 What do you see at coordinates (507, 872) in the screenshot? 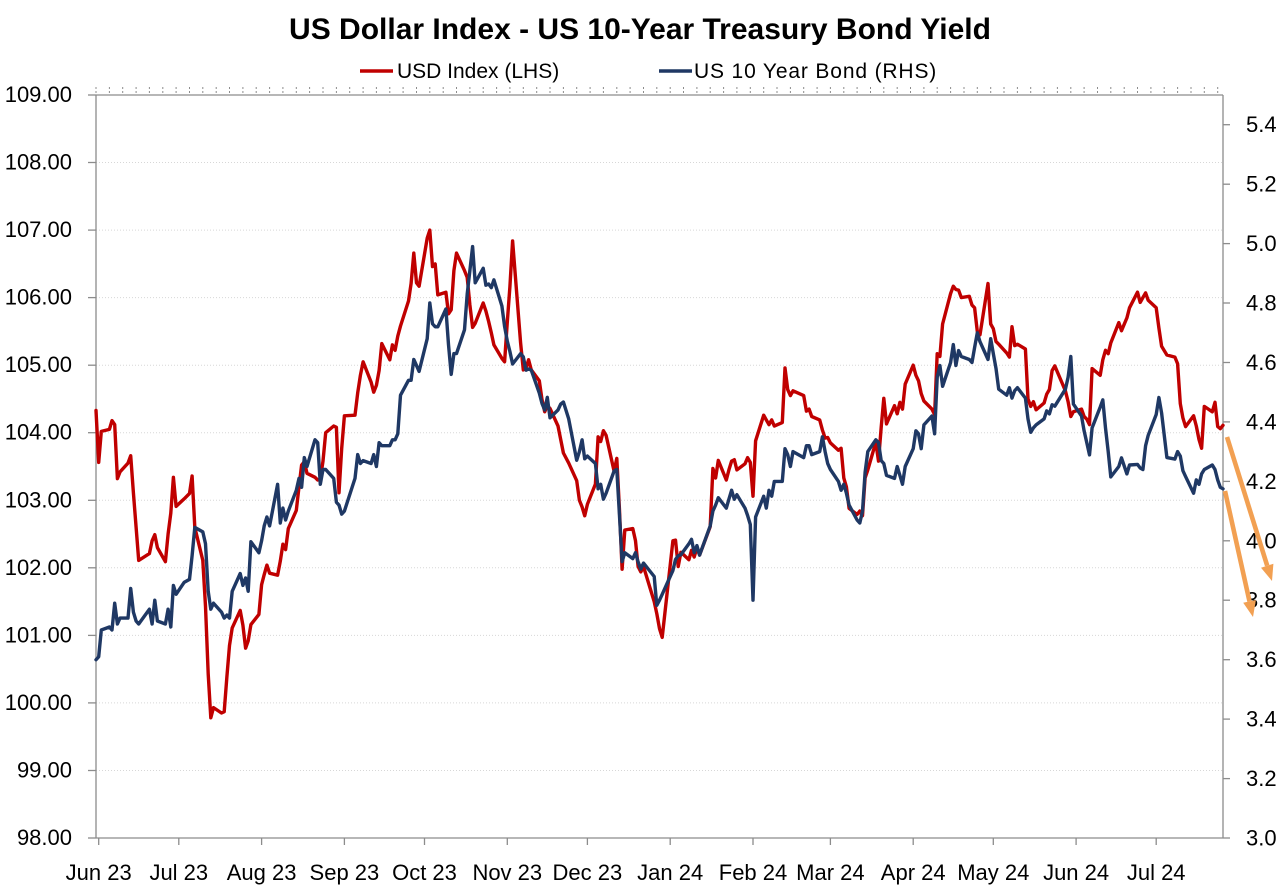
I see `svg-text: Nov 23` at bounding box center [507, 872].